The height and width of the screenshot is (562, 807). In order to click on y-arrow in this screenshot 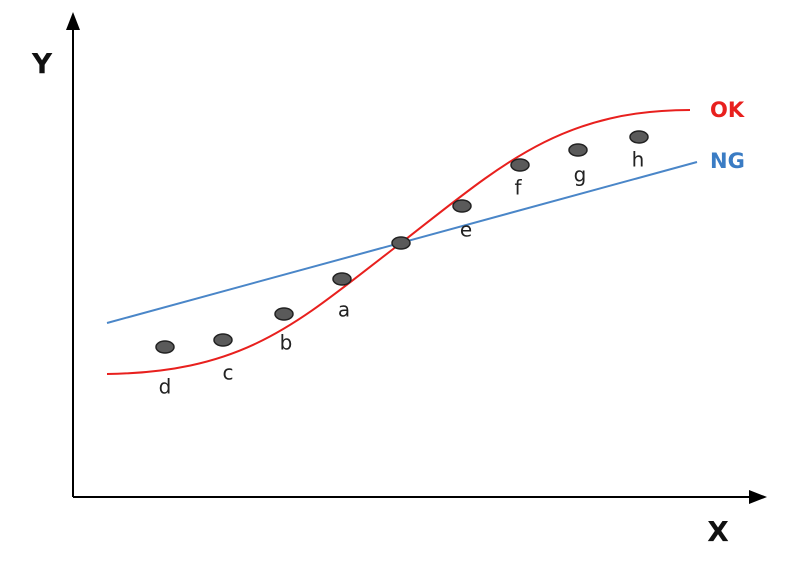, I will do `click(73, 21)`.